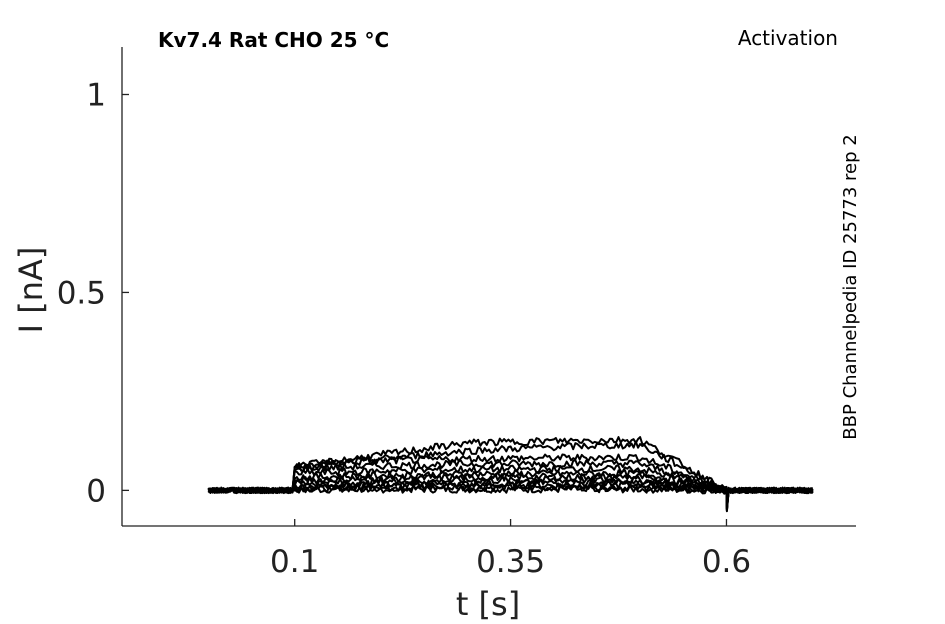 The image size is (945, 624). I want to click on x-tick-label: 0.35, so click(510, 562).